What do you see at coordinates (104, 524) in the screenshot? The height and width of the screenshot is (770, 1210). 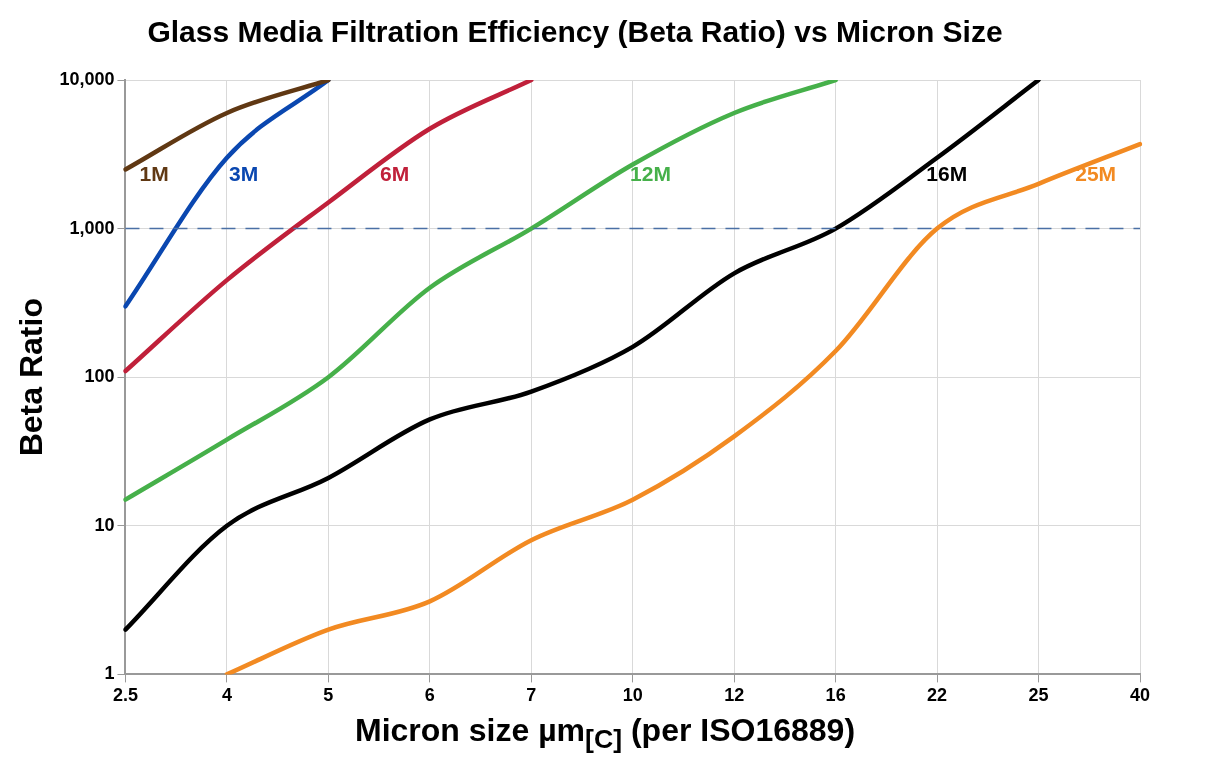 I see `y-tick-label: 10` at bounding box center [104, 524].